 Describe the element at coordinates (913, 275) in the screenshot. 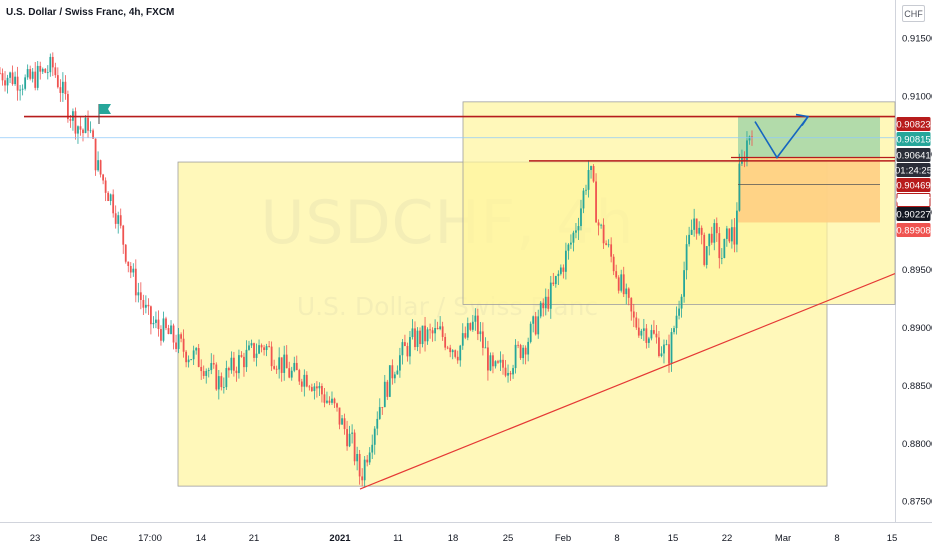

I see `price-axis-area` at that location.